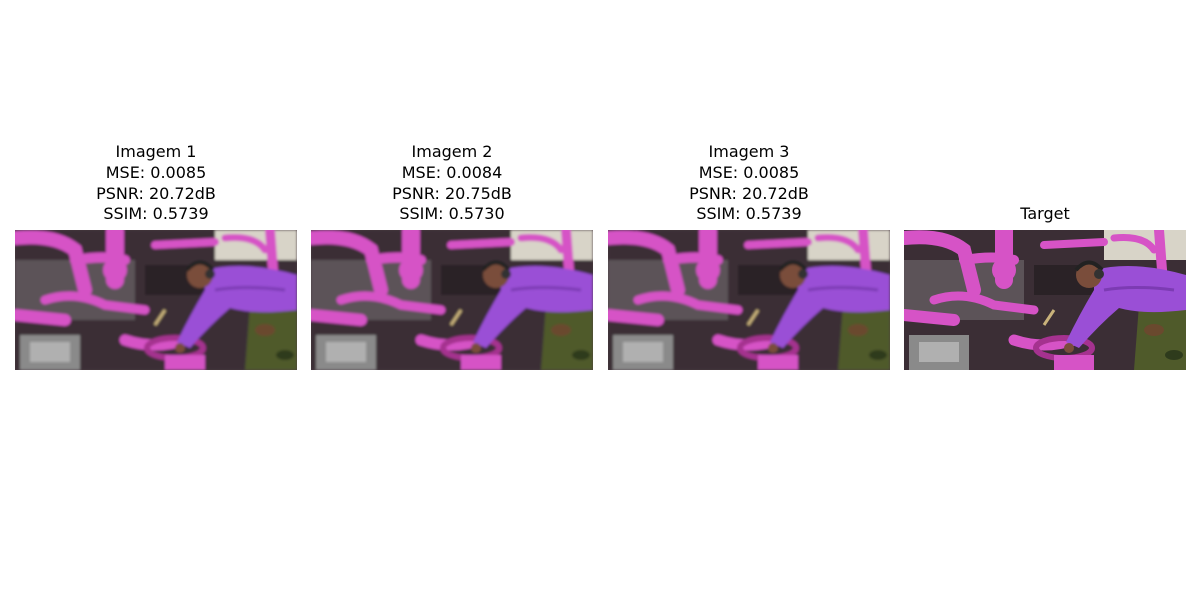 The image size is (1200, 600). What do you see at coordinates (452, 172) in the screenshot?
I see `mse-metric: MSE: 0.0084` at bounding box center [452, 172].